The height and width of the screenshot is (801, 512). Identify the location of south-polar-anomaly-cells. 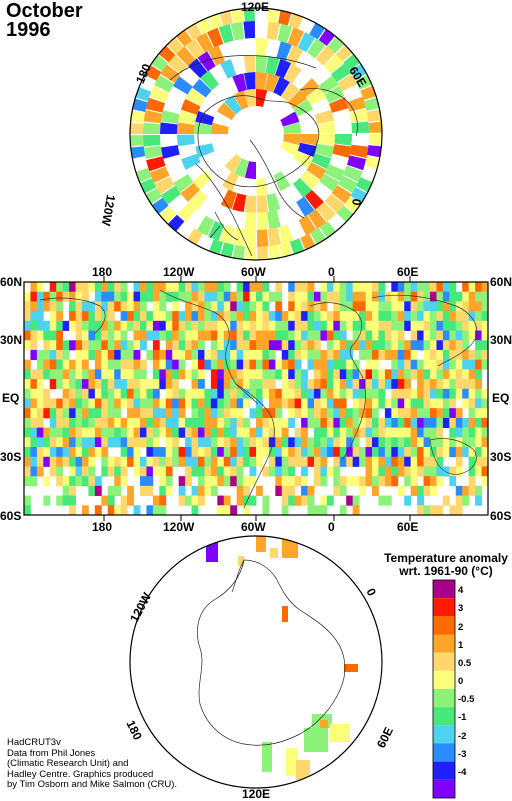
(282, 658).